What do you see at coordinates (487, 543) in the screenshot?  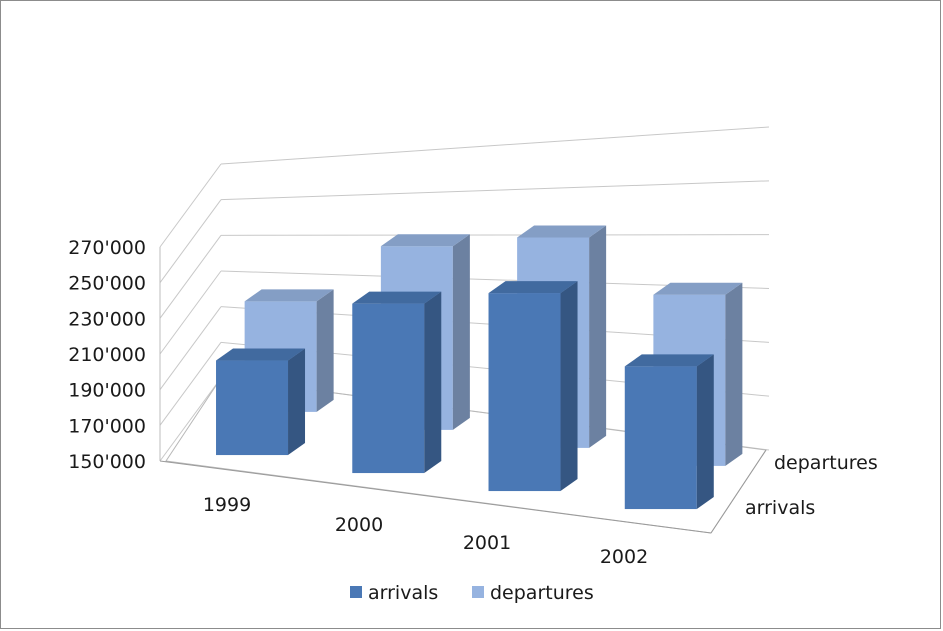 I see `x-tick-label: 2001` at bounding box center [487, 543].